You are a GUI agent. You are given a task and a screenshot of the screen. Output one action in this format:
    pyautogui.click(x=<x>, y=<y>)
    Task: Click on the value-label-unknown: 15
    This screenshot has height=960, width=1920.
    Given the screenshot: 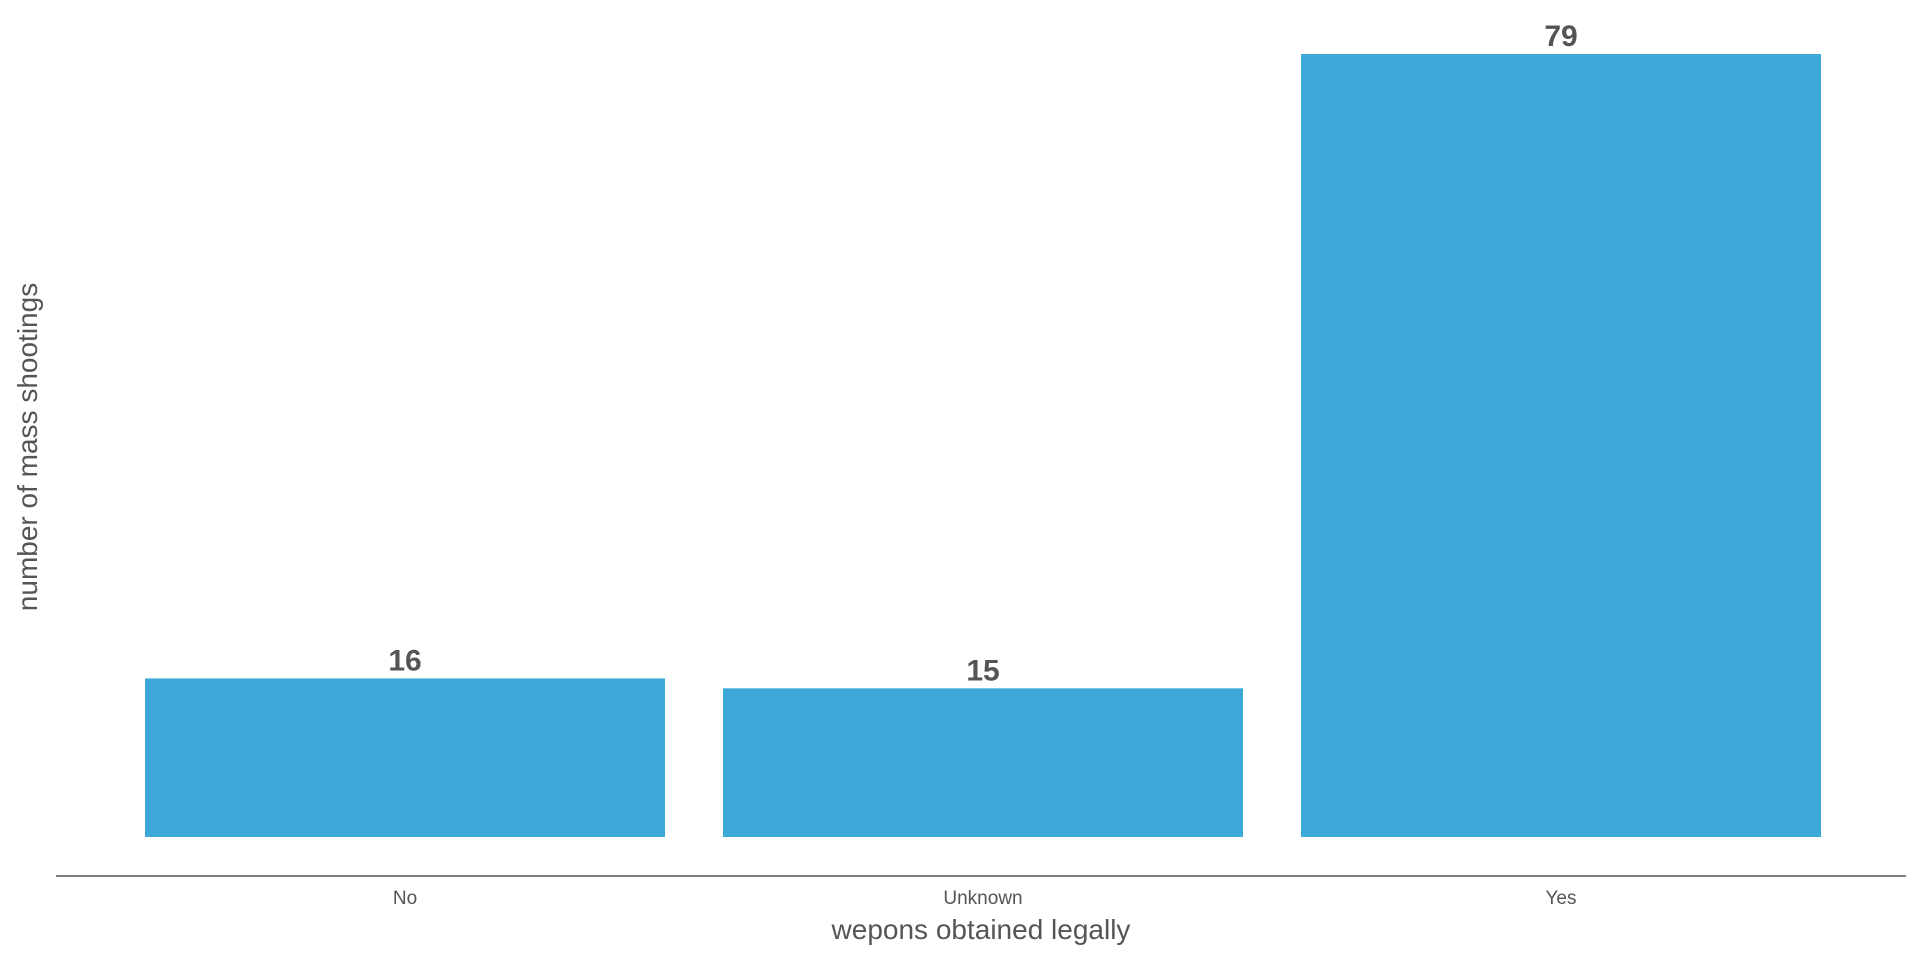 What is the action you would take?
    pyautogui.click(x=982, y=670)
    